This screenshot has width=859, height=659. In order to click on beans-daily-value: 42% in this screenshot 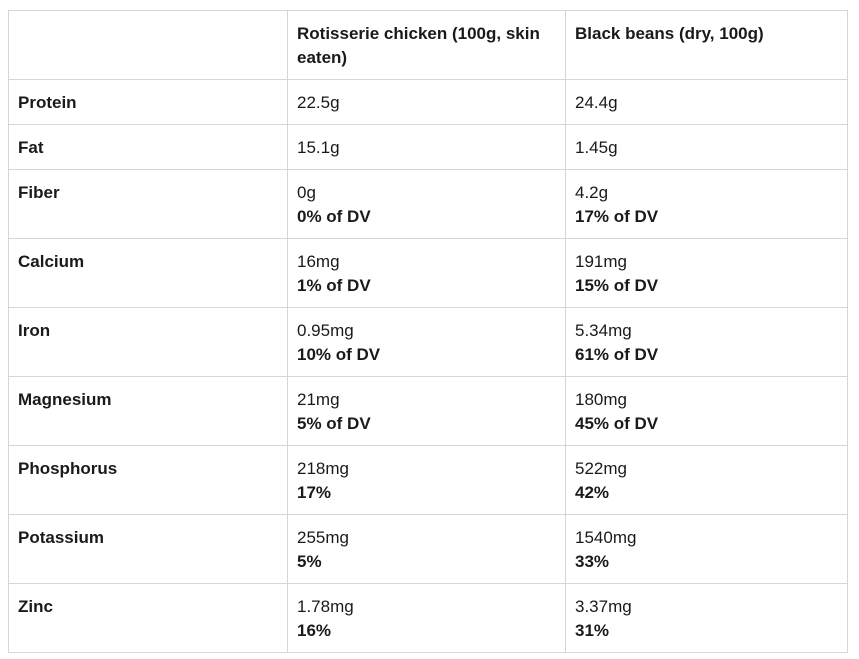, I will do `click(592, 492)`.